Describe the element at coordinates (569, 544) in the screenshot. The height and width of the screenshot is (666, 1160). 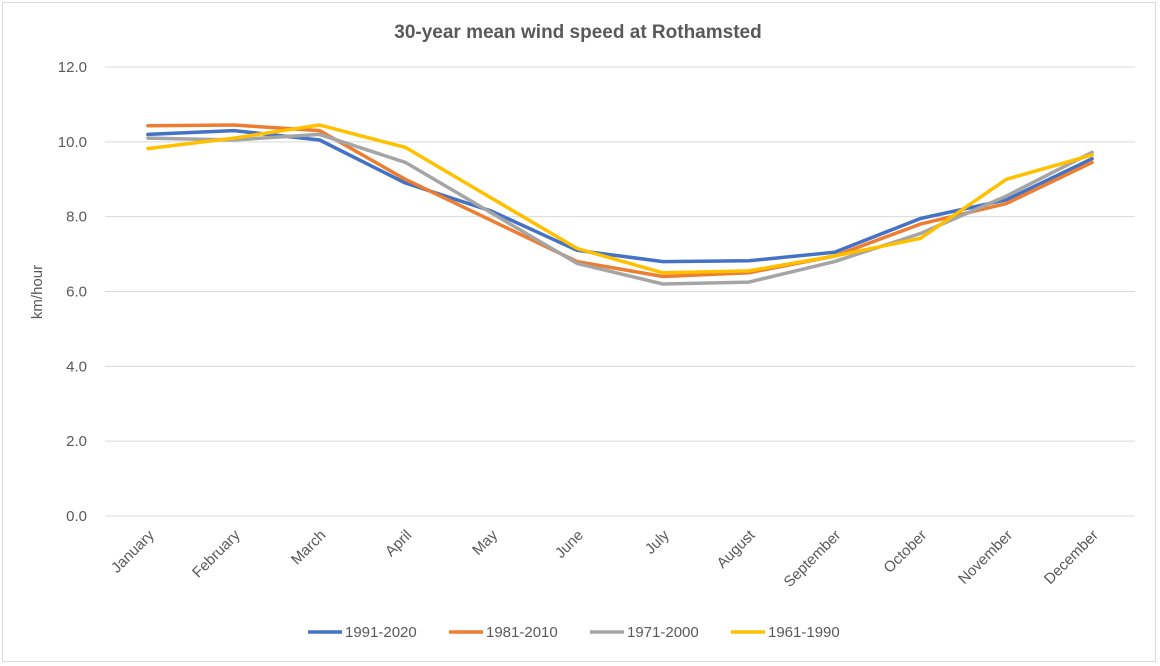
I see `x-tick-label: June` at that location.